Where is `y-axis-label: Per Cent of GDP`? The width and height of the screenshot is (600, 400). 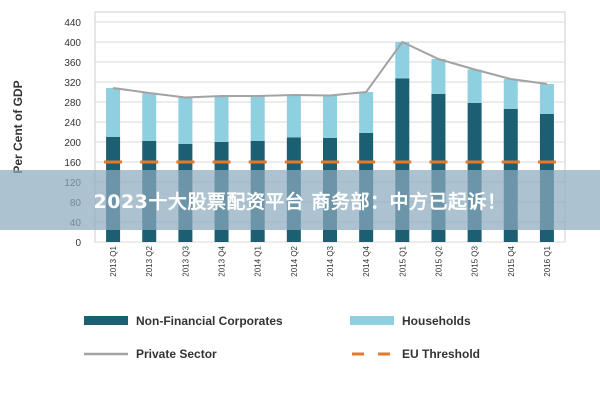 y-axis-label: Per Cent of GDP is located at coordinates (18, 126).